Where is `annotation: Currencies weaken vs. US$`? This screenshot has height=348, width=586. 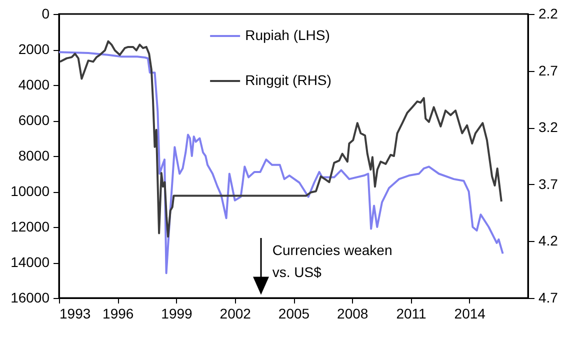 annotation: Currencies weaken vs. US$ is located at coordinates (332, 261).